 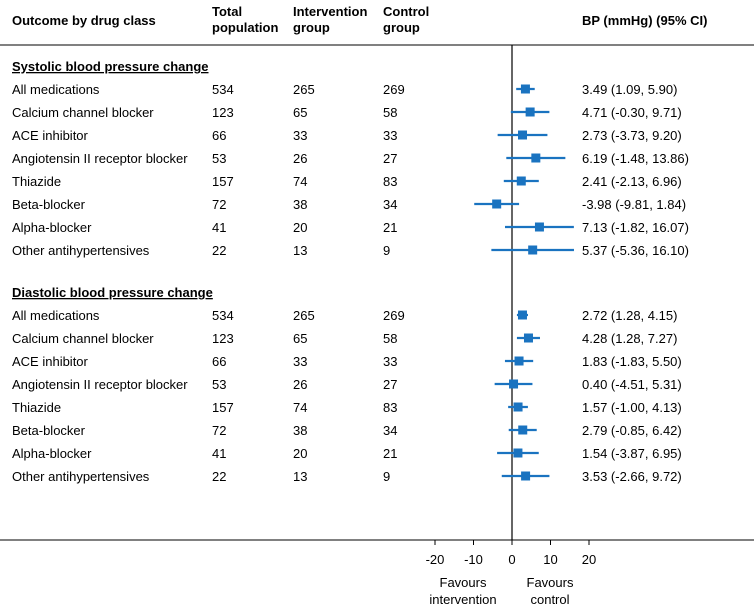 What do you see at coordinates (632, 384) in the screenshot?
I see `row-ci-text: 0.40 (-4.51, 5.31)` at bounding box center [632, 384].